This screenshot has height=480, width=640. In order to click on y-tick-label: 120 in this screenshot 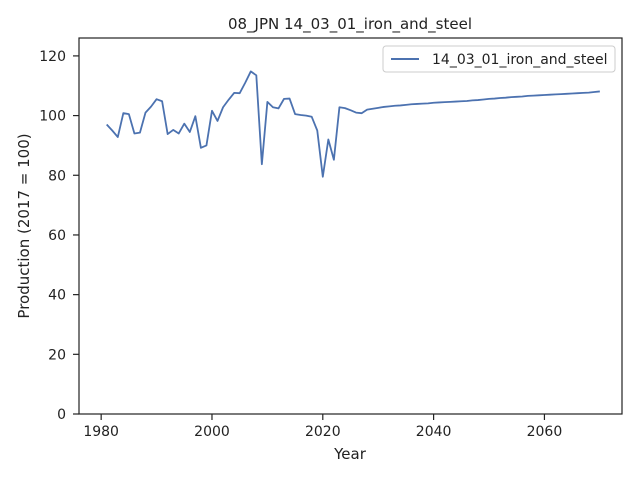, I will do `click(52, 57)`.